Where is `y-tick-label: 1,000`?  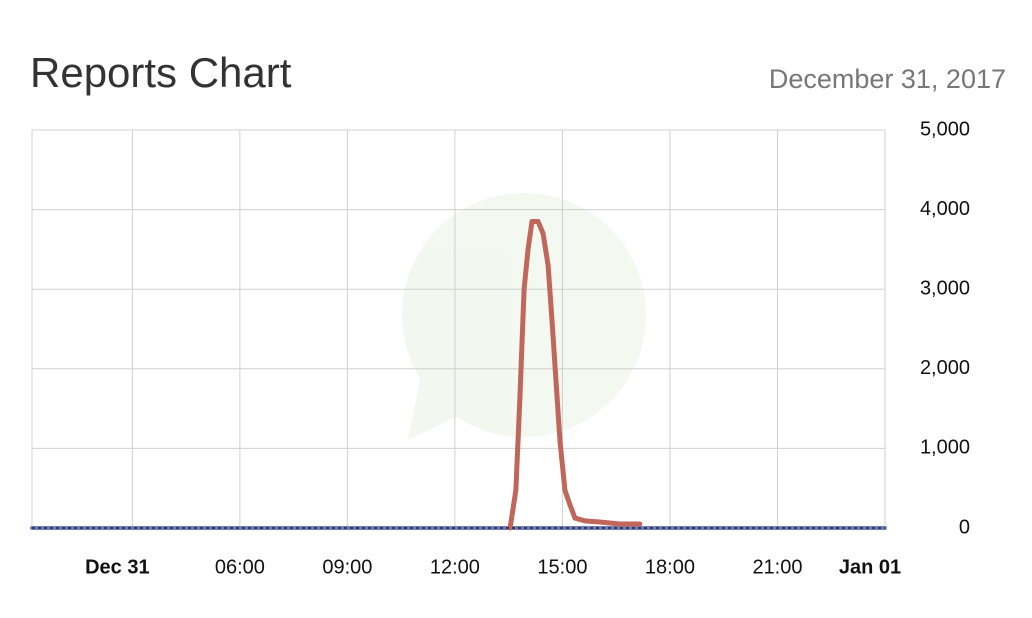 y-tick-label: 1,000 is located at coordinates (945, 448).